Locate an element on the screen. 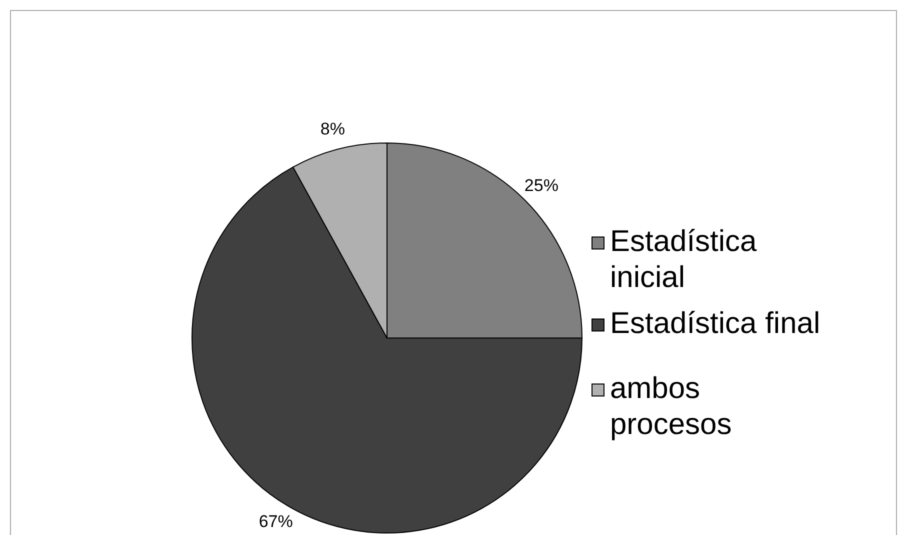 Image resolution: width=902 pixels, height=535 pixels. data-label: 8% is located at coordinates (332, 129).